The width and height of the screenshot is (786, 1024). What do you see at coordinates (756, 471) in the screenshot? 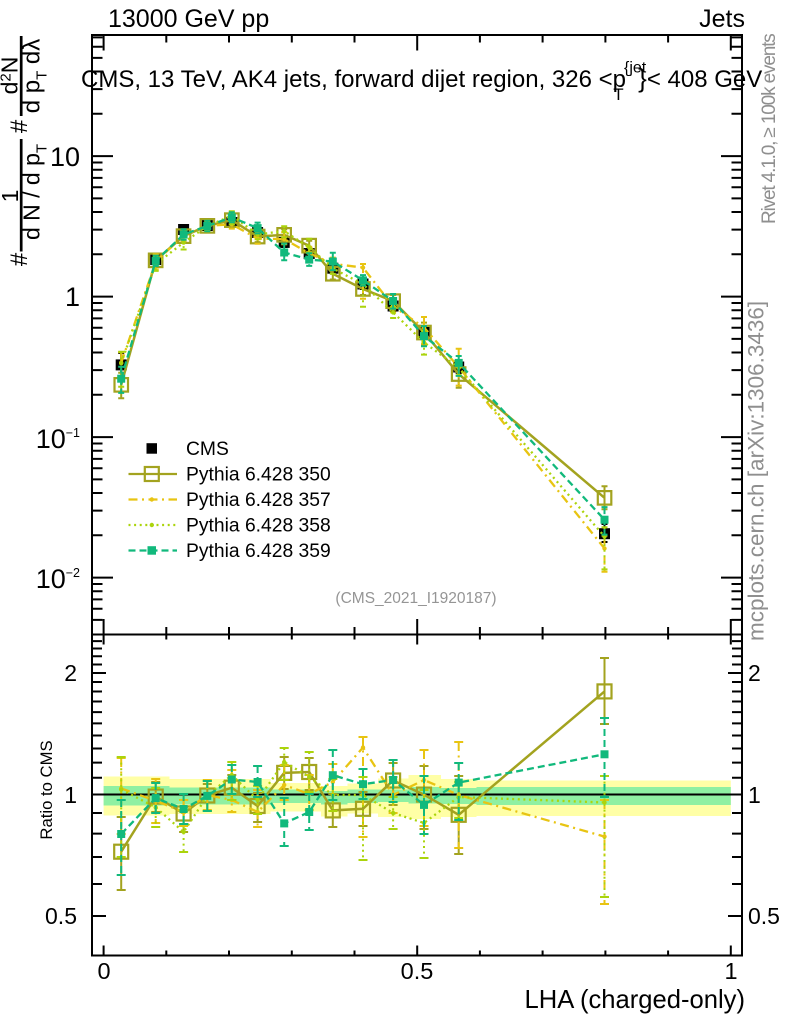
I see `svg-text:mcplots.cern.ch [arXiv:1306.34: mcplots.cern.ch [arXiv:1306.3436]` at bounding box center [756, 471].